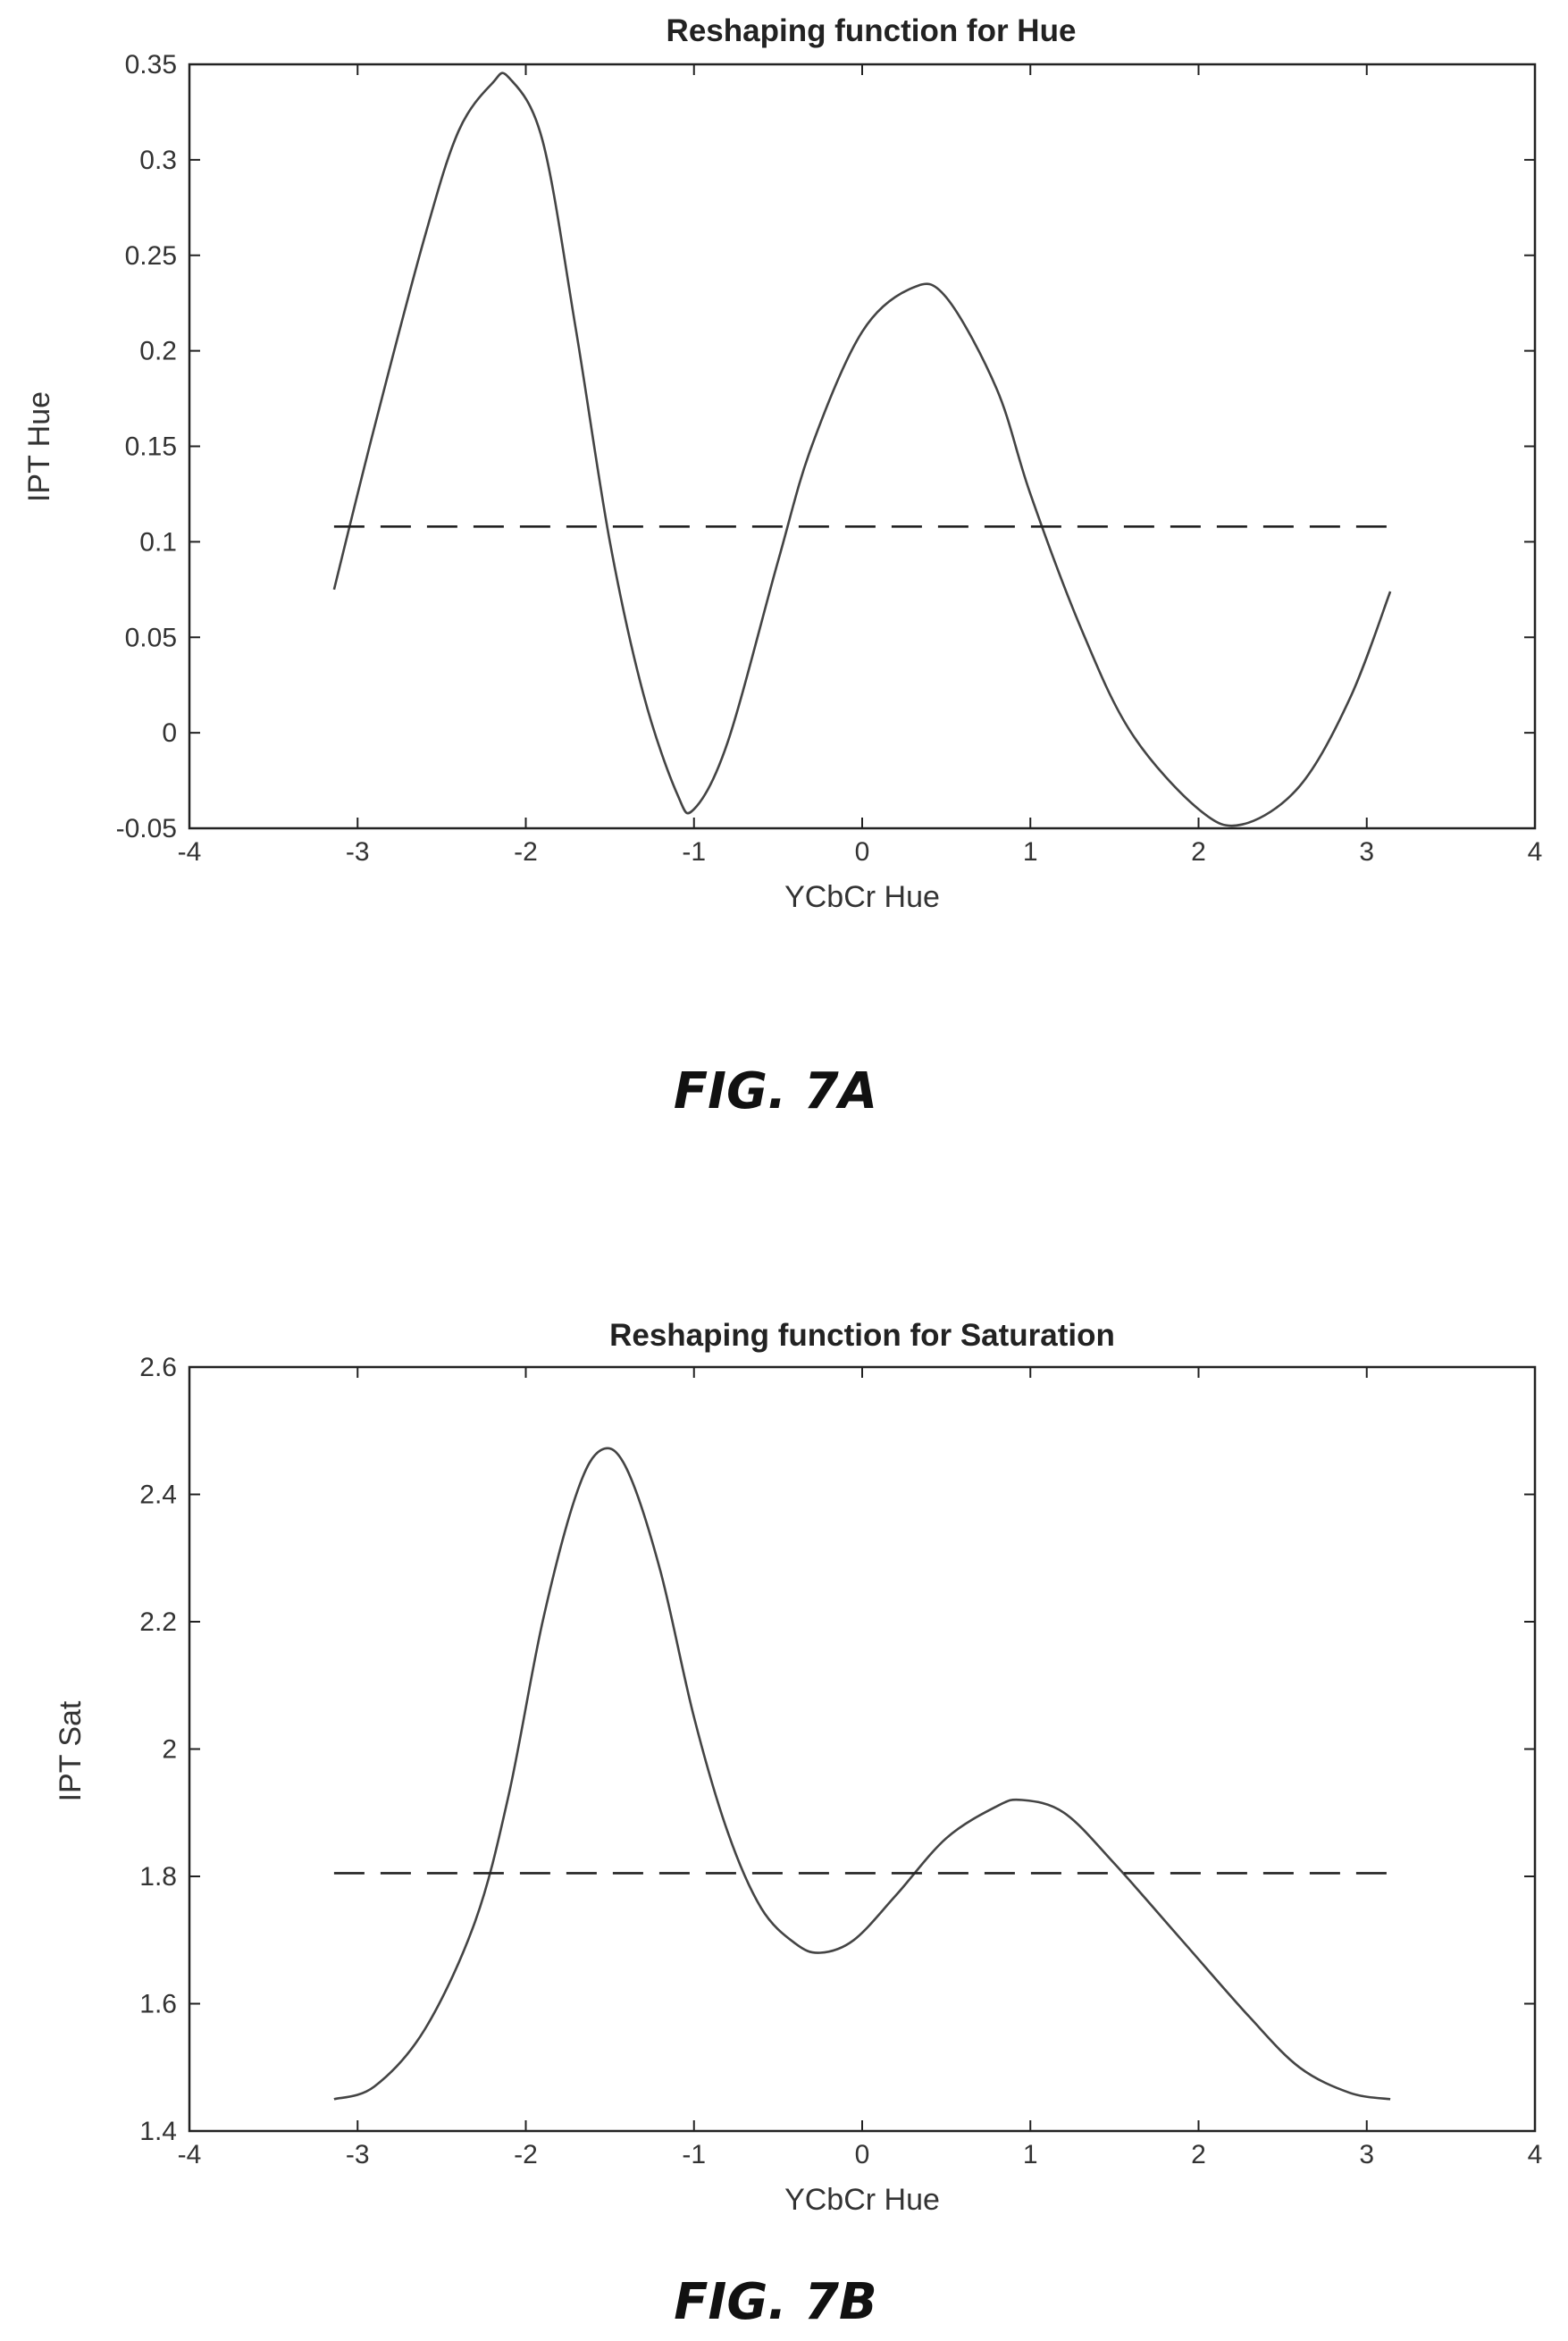 This screenshot has height=2341, width=1568. I want to click on y-tick-label: 0.15, so click(151, 447).